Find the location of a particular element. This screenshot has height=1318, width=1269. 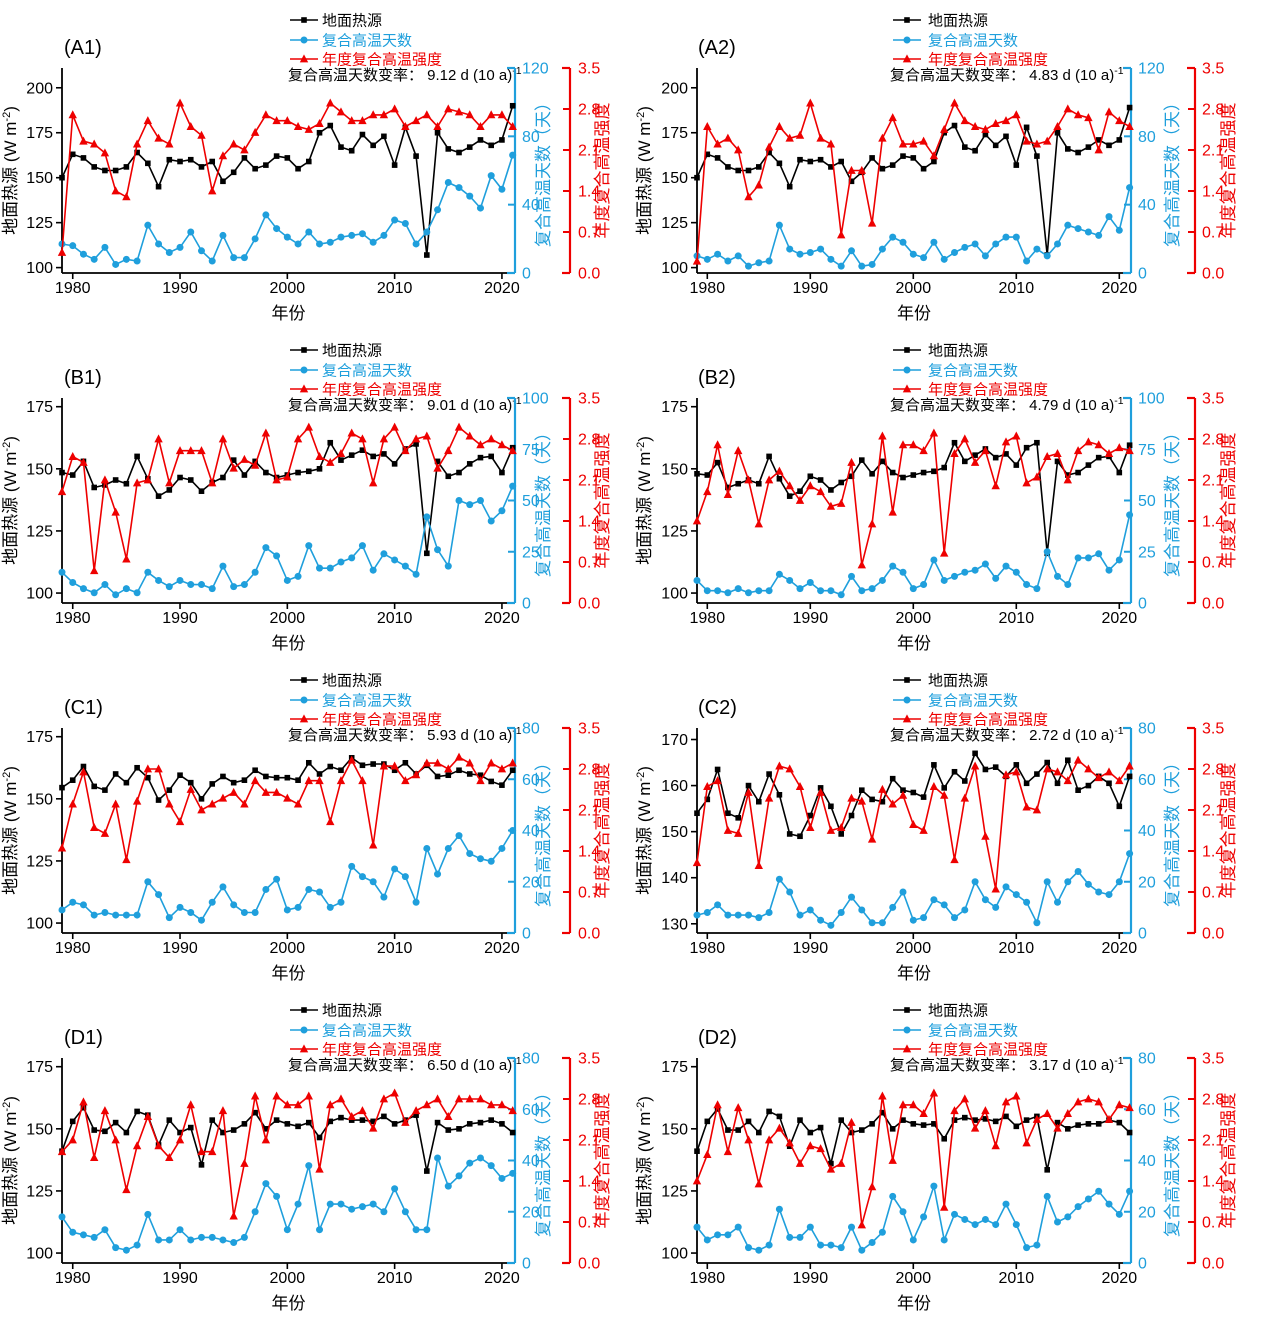

legend-label-days: 复合高温天数 is located at coordinates (973, 41).